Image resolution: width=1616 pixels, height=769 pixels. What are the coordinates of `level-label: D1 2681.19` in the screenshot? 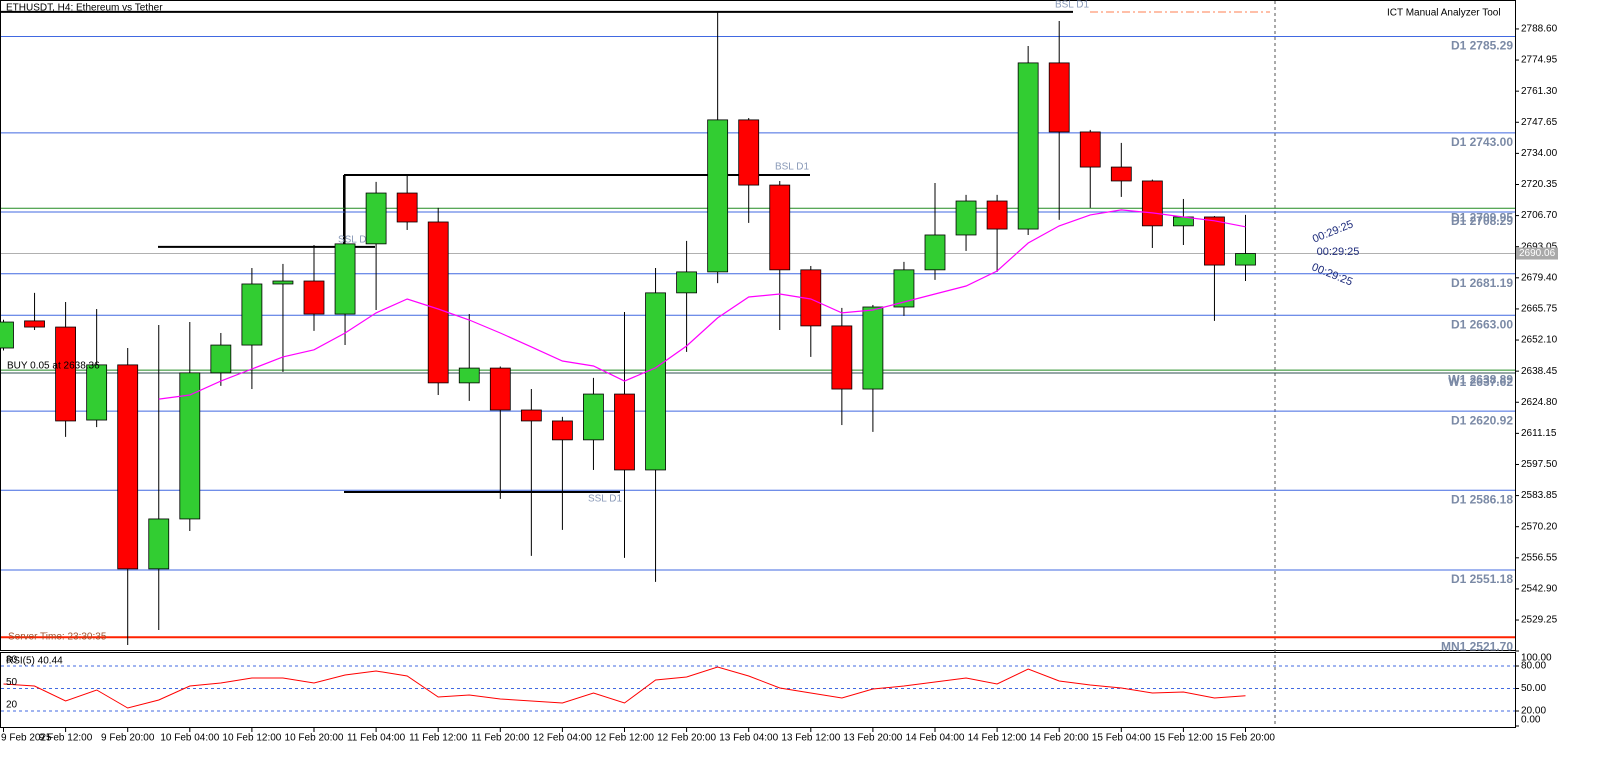 It's located at (1482, 283).